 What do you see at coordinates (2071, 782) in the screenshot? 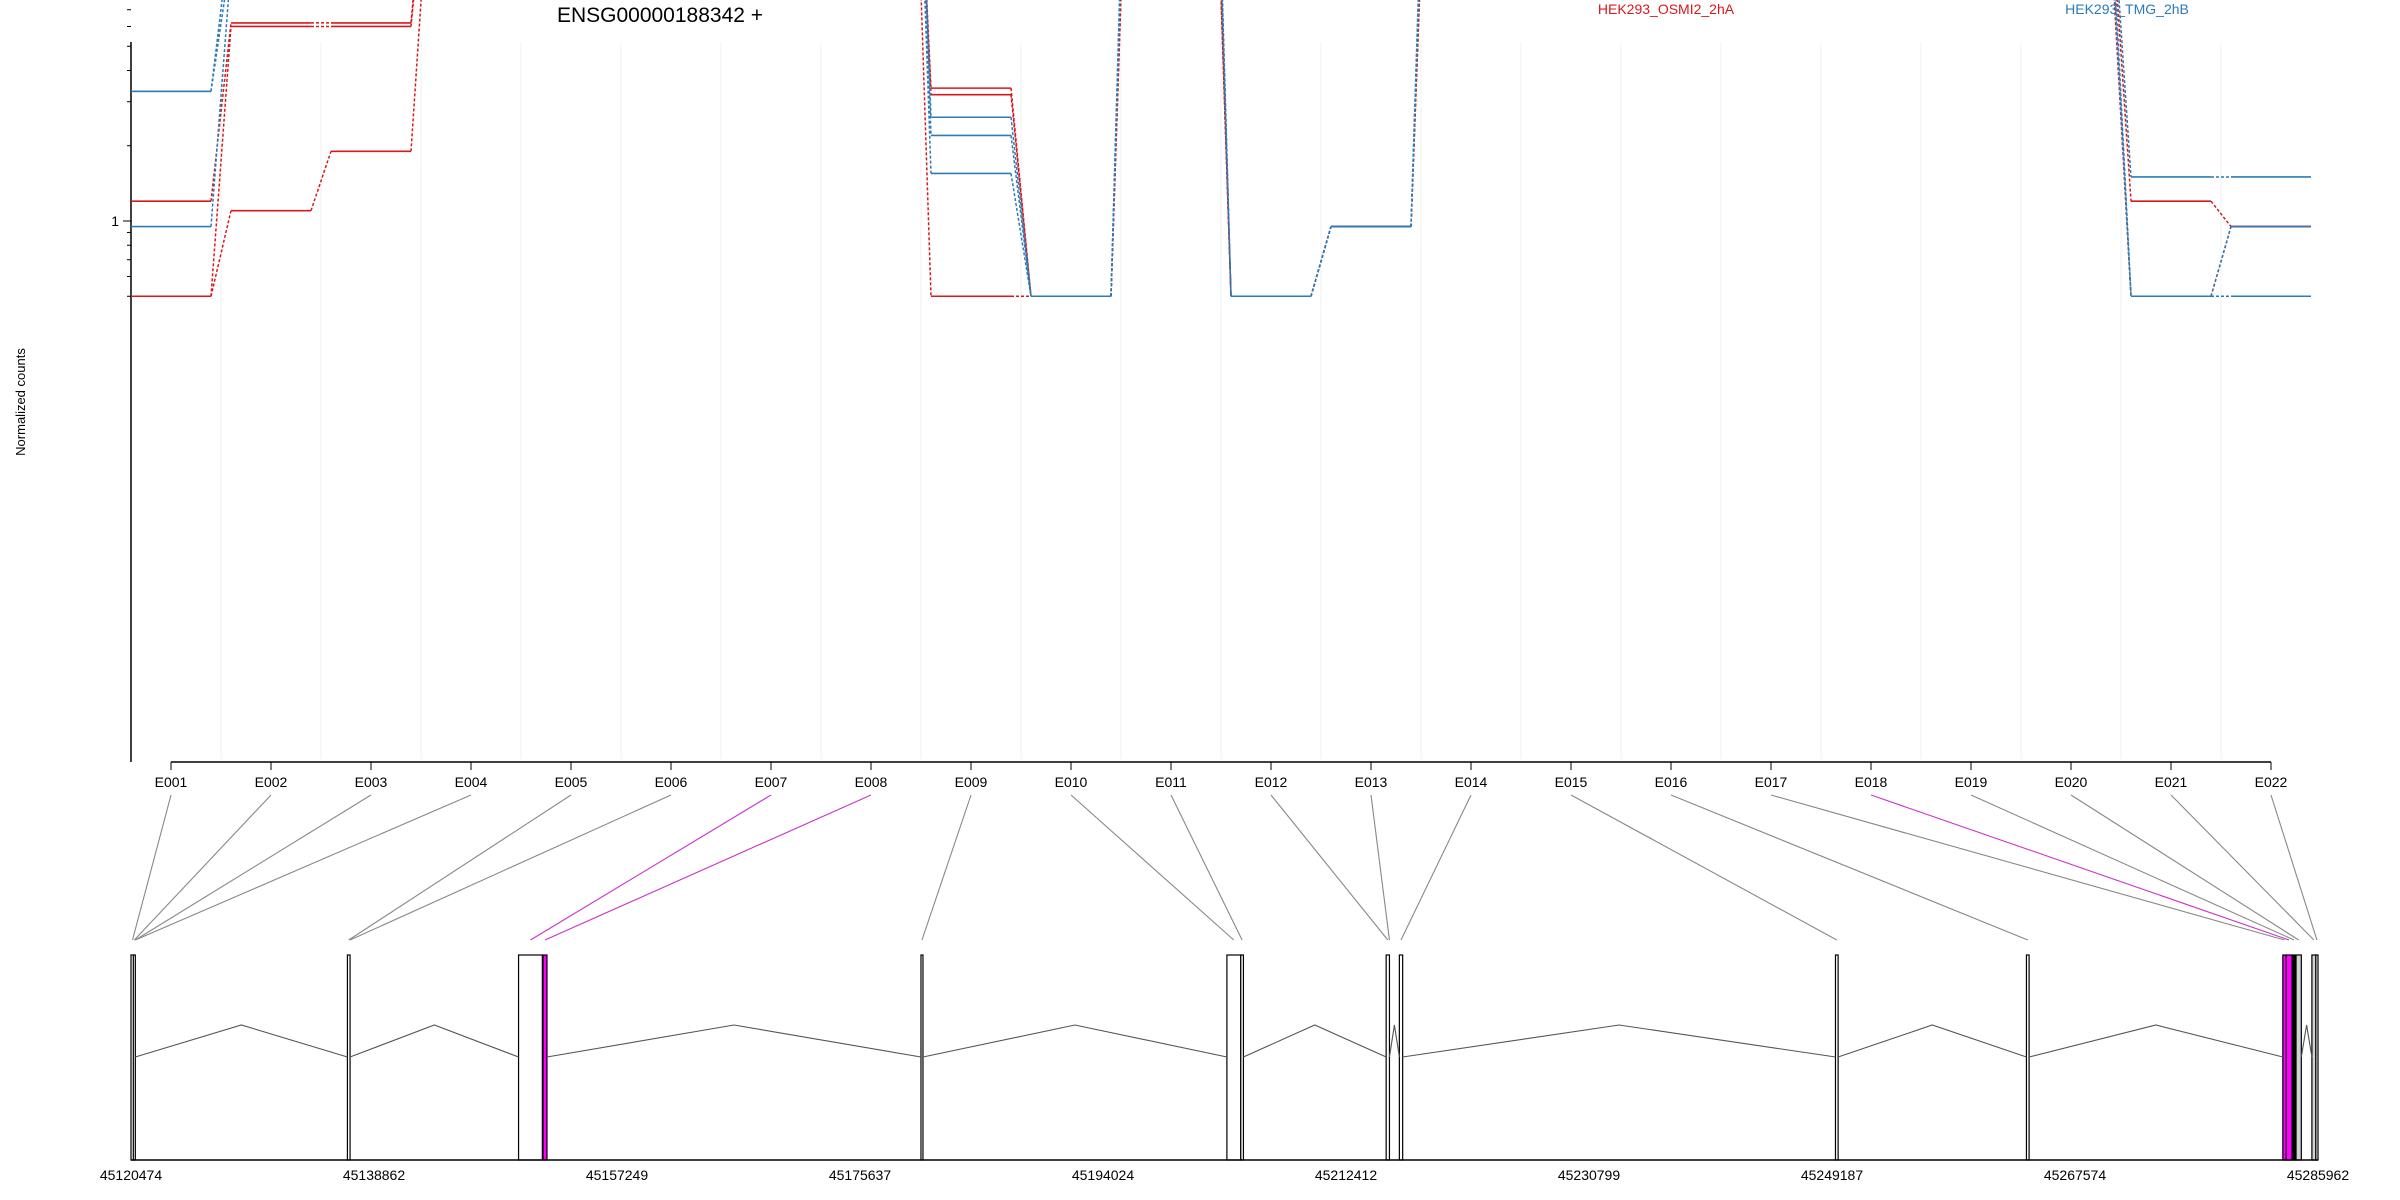
I see `x-tick-label: E020` at bounding box center [2071, 782].